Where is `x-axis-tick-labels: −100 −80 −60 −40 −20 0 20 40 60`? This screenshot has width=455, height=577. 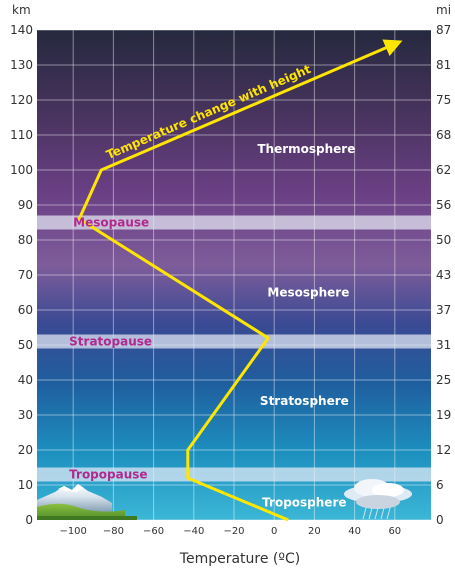 x-axis-tick-labels: −100 −80 −60 −40 −20 0 20 40 60 is located at coordinates (230, 531).